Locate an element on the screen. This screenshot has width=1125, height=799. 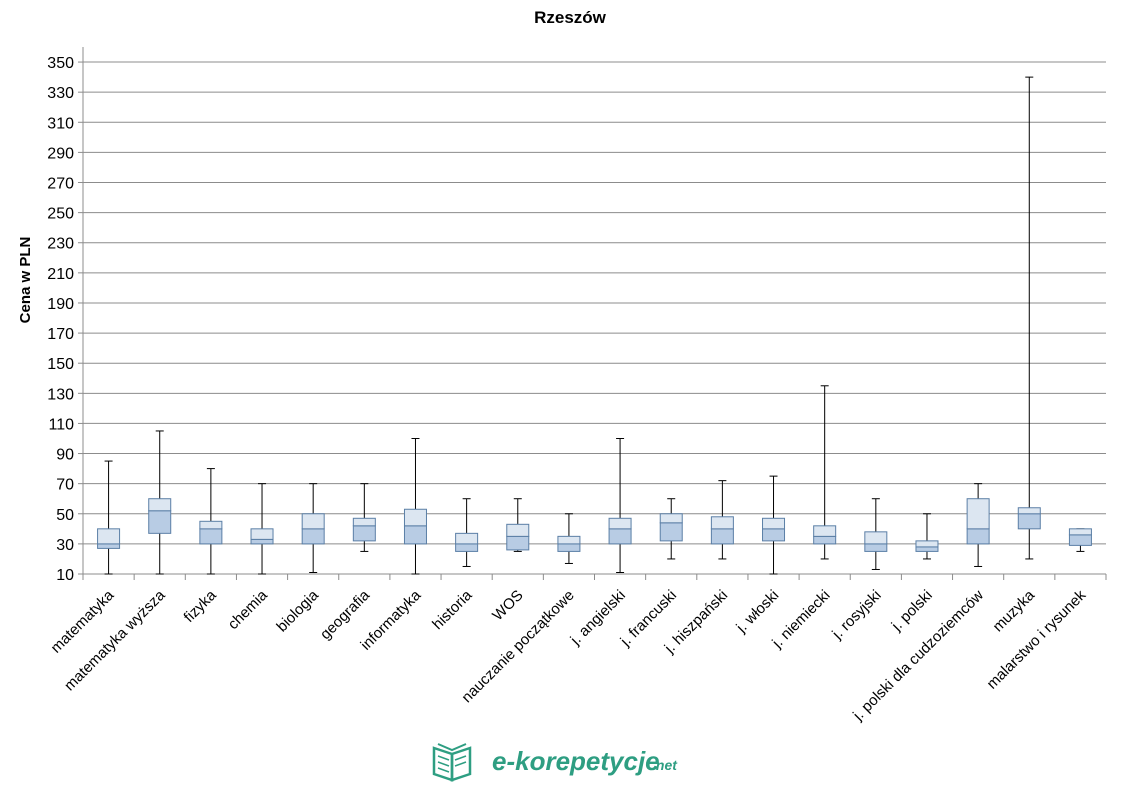
x-tick-label: malarstwo i rysunek is located at coordinates (1037, 639).